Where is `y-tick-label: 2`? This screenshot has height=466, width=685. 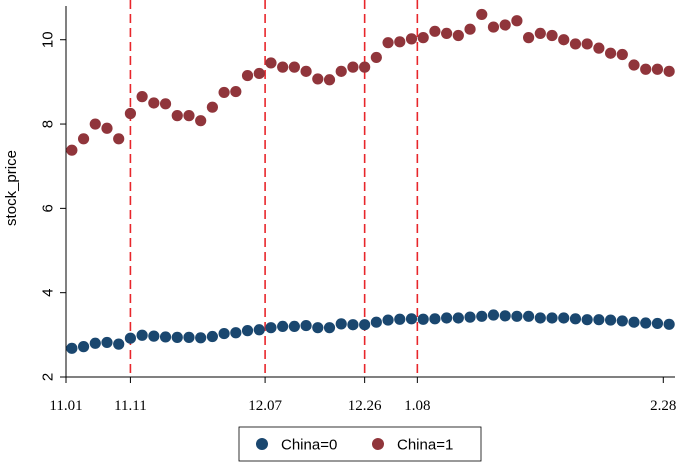
y-tick-label: 2 is located at coordinates (48, 377).